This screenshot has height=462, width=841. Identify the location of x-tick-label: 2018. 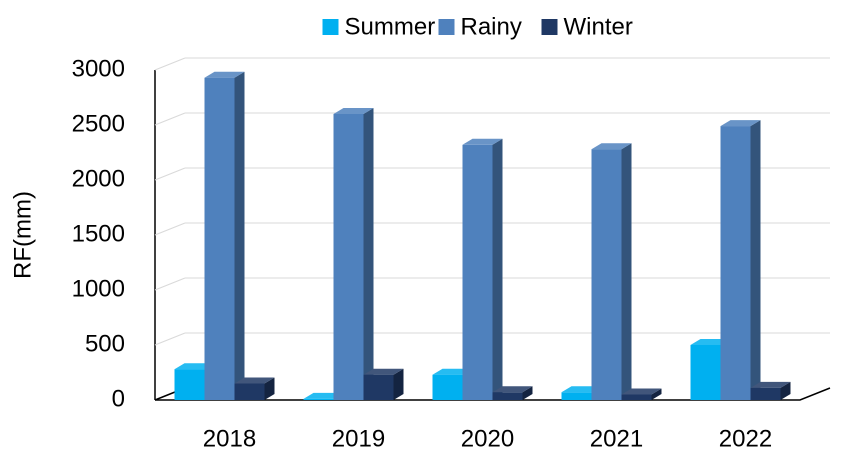
(229, 438).